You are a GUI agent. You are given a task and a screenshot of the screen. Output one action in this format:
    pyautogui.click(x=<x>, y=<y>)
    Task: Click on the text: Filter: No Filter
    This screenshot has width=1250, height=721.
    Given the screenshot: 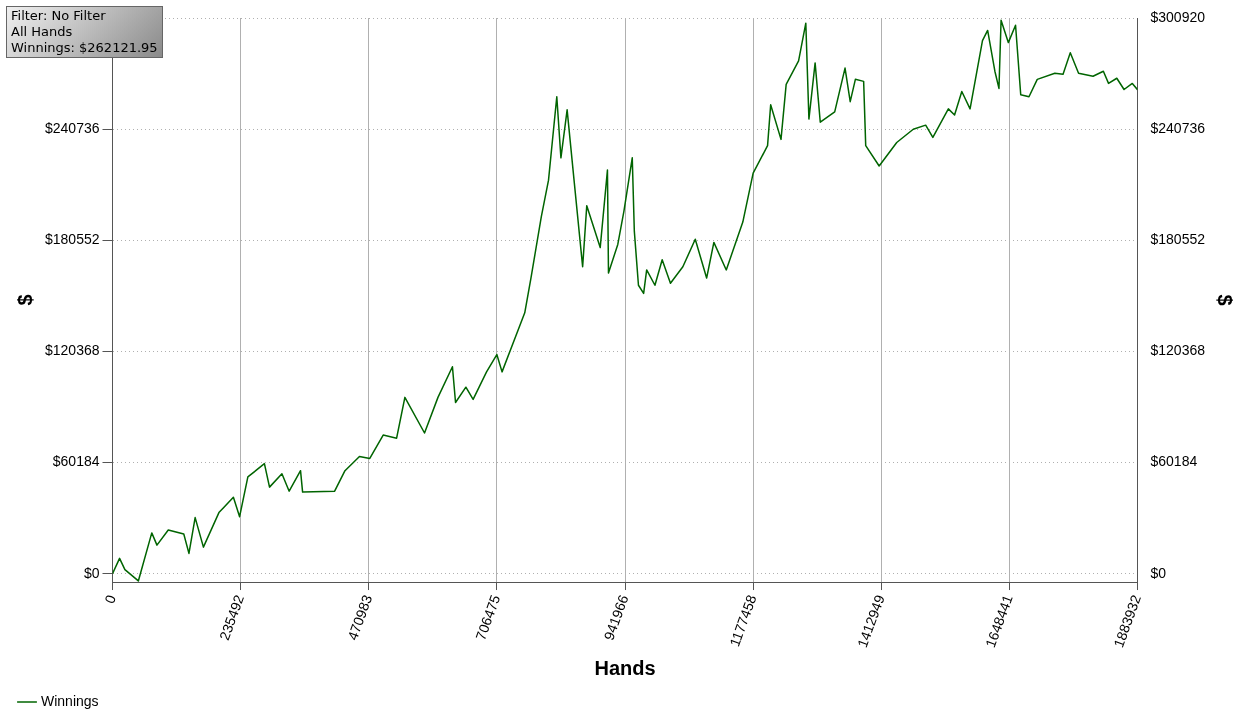 What is the action you would take?
    pyautogui.click(x=59, y=16)
    